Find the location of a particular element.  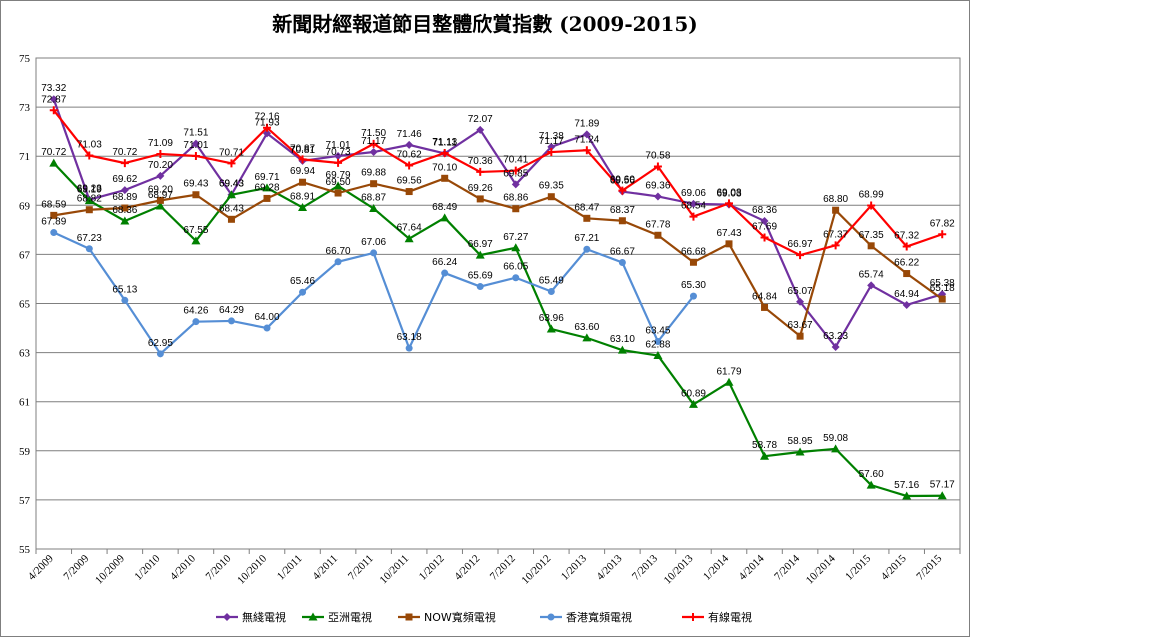

data-label: 71.46 is located at coordinates (409, 134).